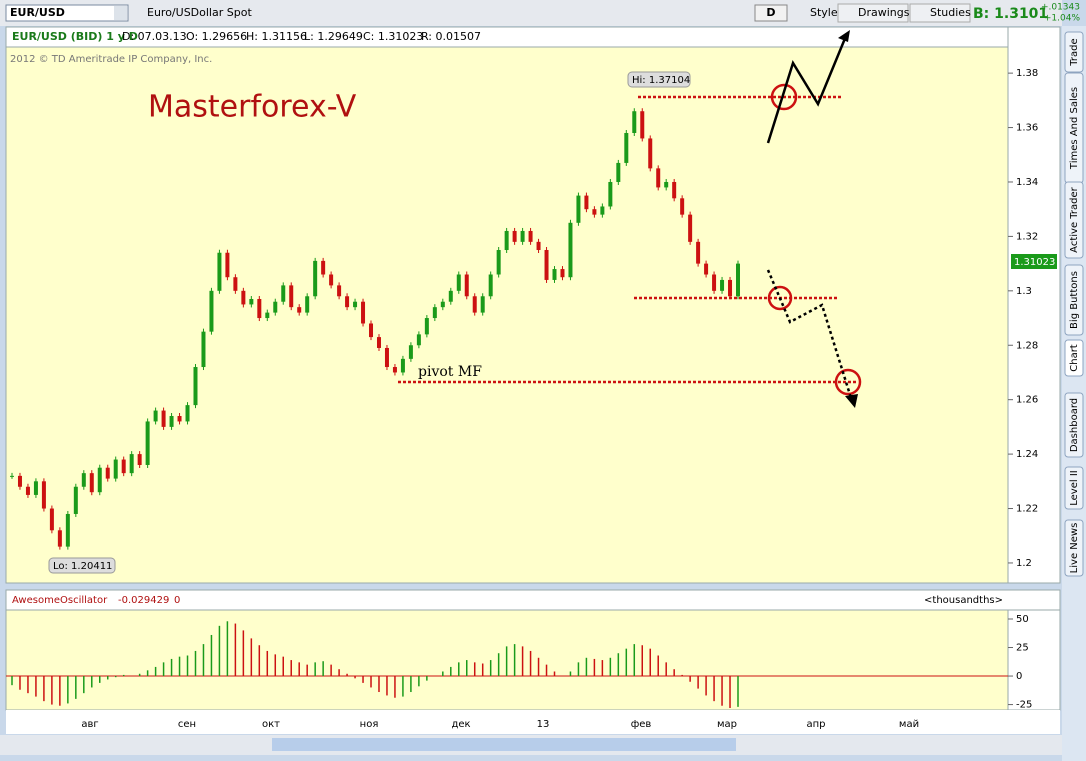 The width and height of the screenshot is (1086, 761). Describe the element at coordinates (199, 12) in the screenshot. I see `description: Euro/USDollar Spot` at that location.